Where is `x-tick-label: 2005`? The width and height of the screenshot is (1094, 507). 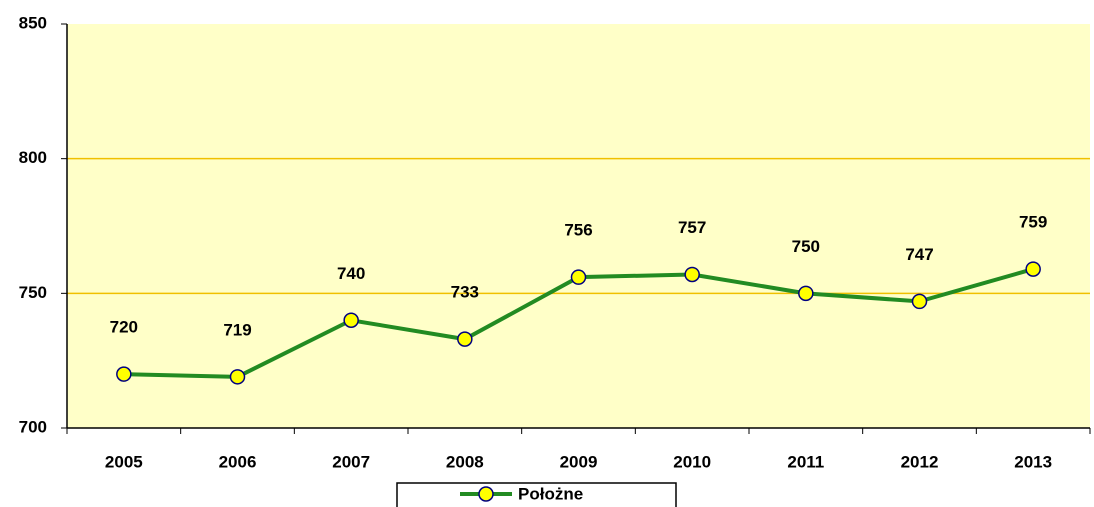 x-tick-label: 2005 is located at coordinates (124, 461).